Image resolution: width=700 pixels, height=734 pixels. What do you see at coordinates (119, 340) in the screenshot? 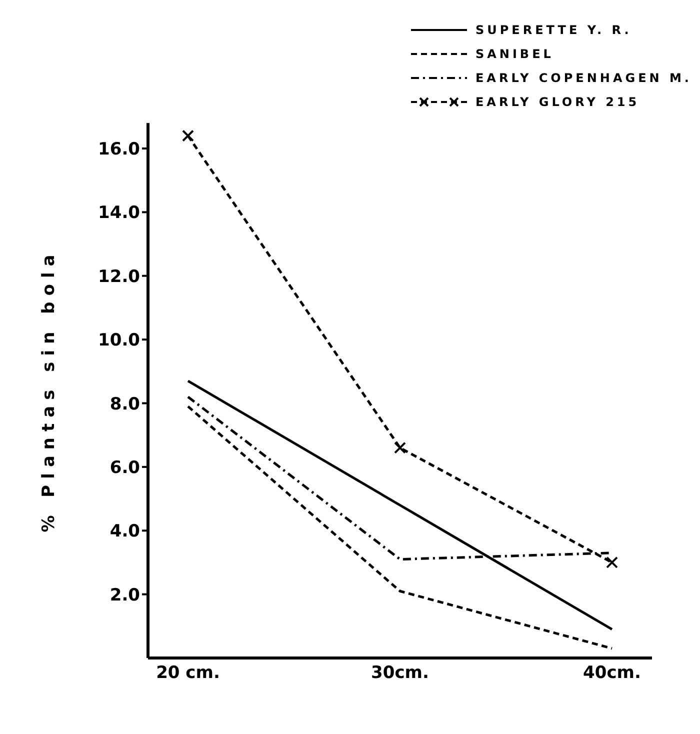
I see `y-tick-label: 10.0` at bounding box center [119, 340].